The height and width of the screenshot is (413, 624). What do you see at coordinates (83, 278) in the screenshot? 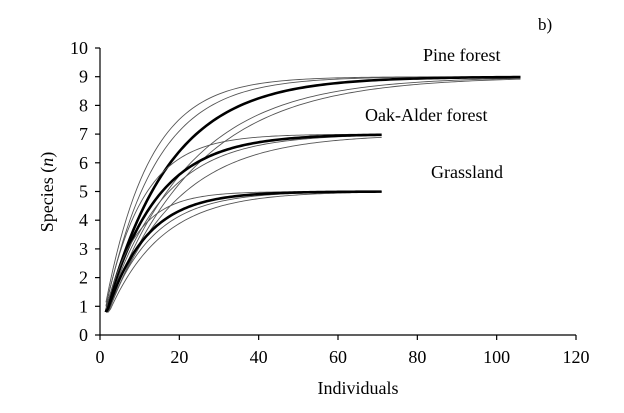
I see `y-tick-label: 2` at bounding box center [83, 278].